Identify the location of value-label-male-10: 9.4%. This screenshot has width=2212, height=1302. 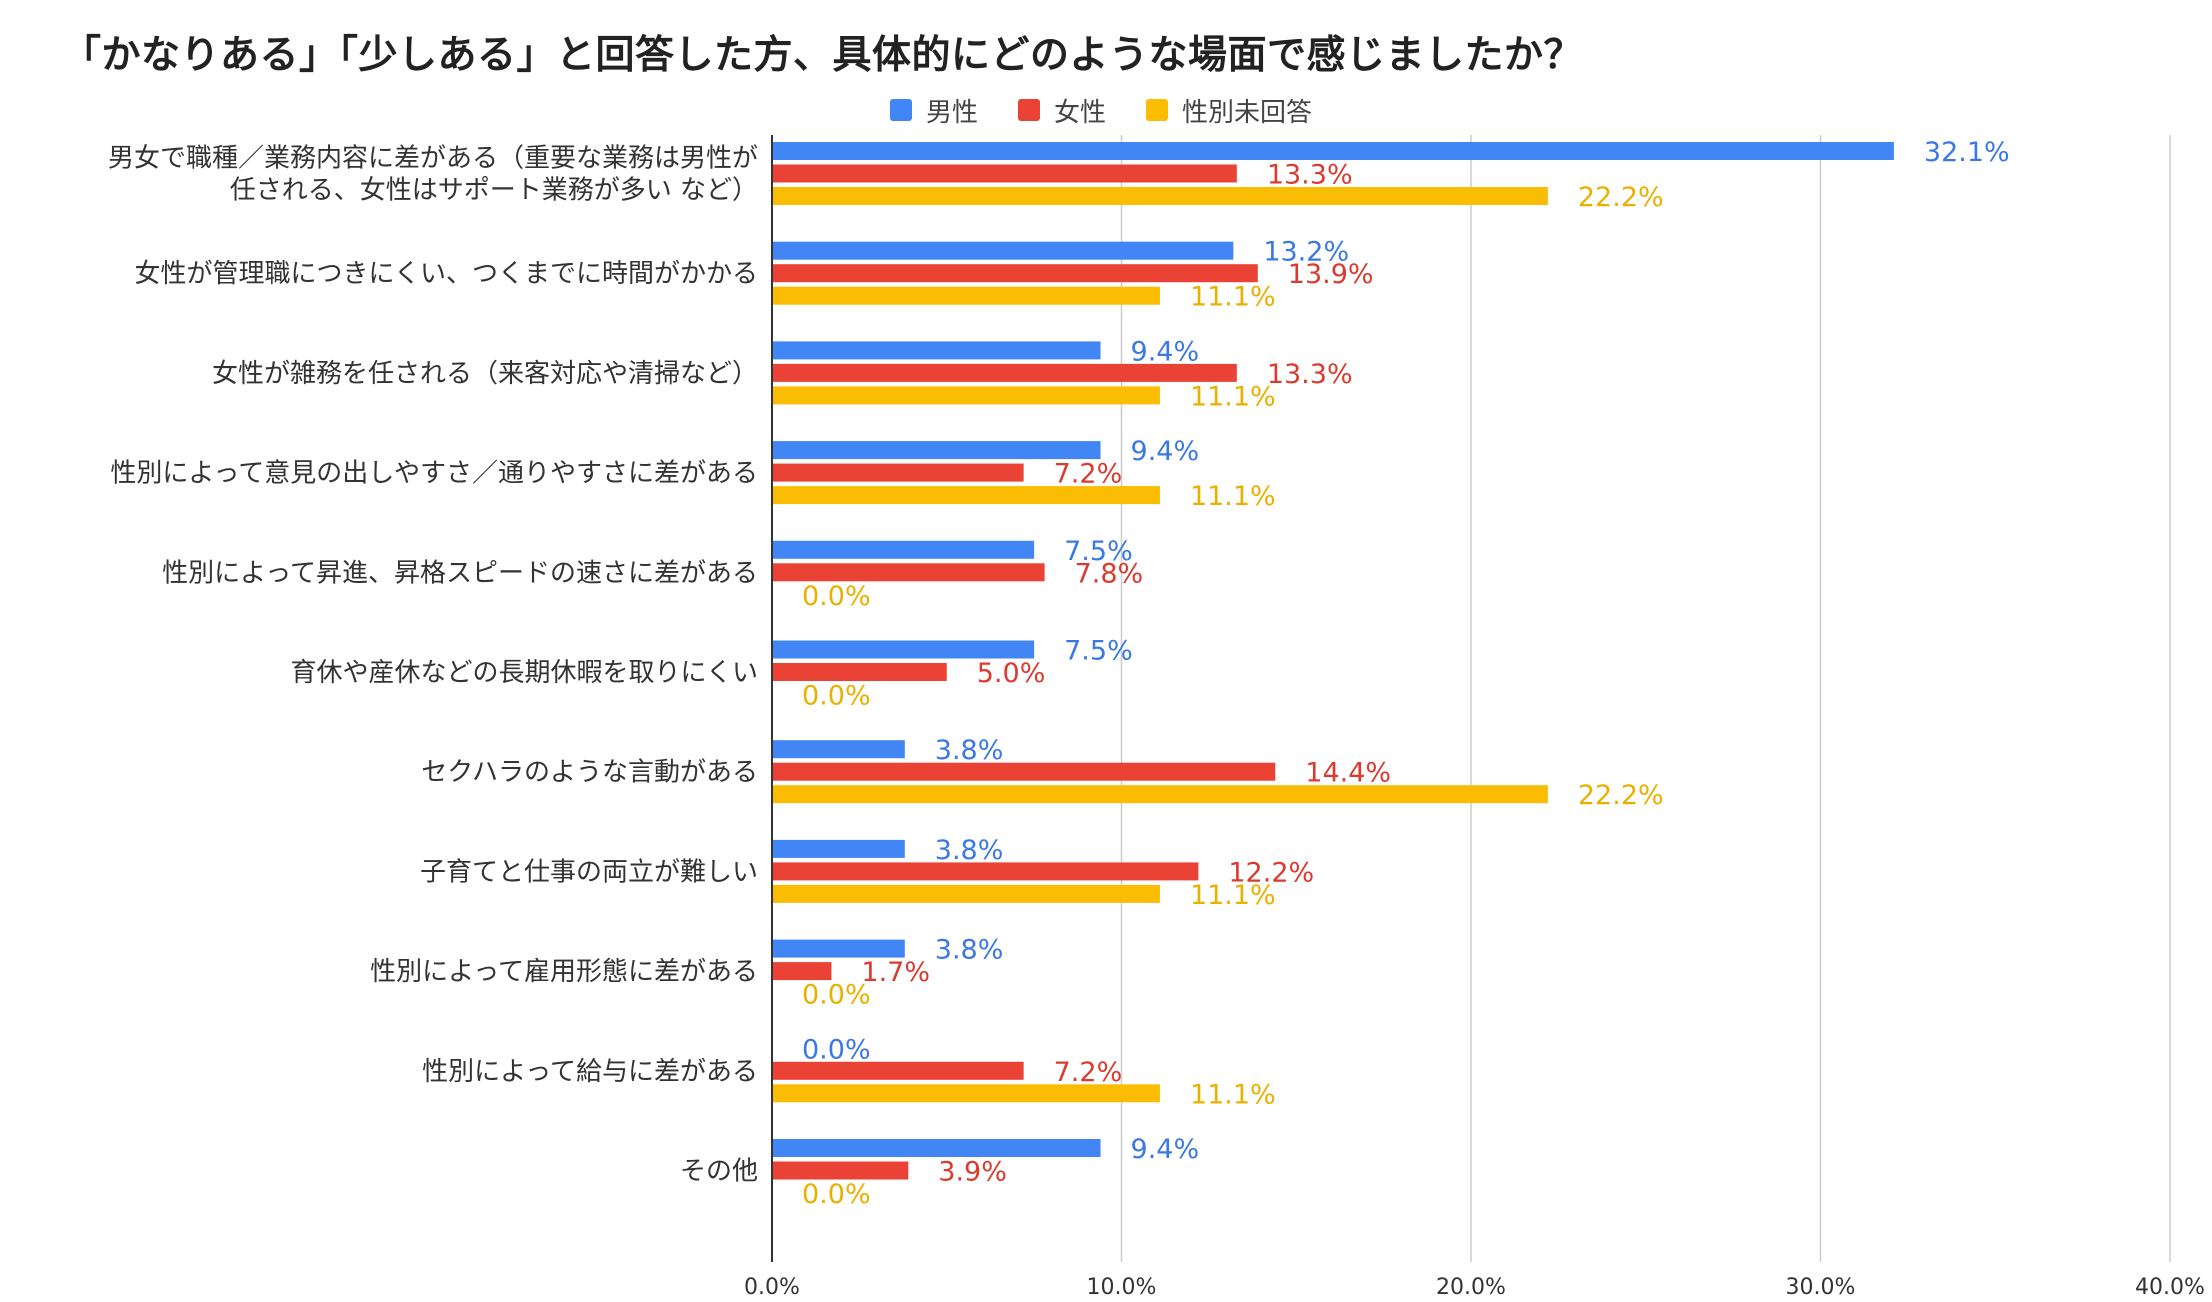
(1165, 1149).